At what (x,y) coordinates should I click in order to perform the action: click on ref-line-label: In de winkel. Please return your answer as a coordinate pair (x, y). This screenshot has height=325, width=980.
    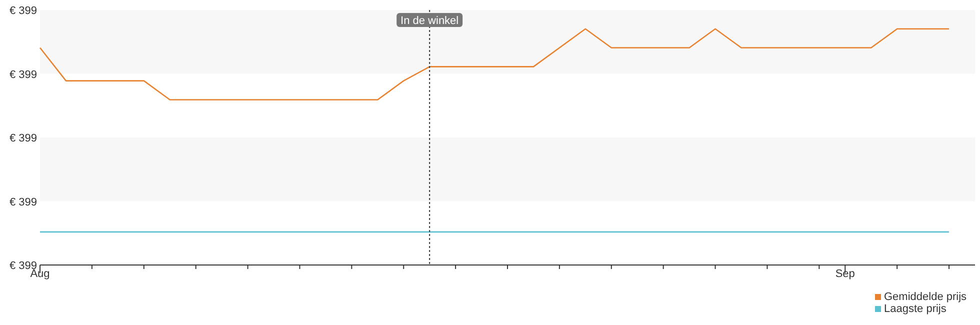
    Looking at the image, I should click on (429, 21).